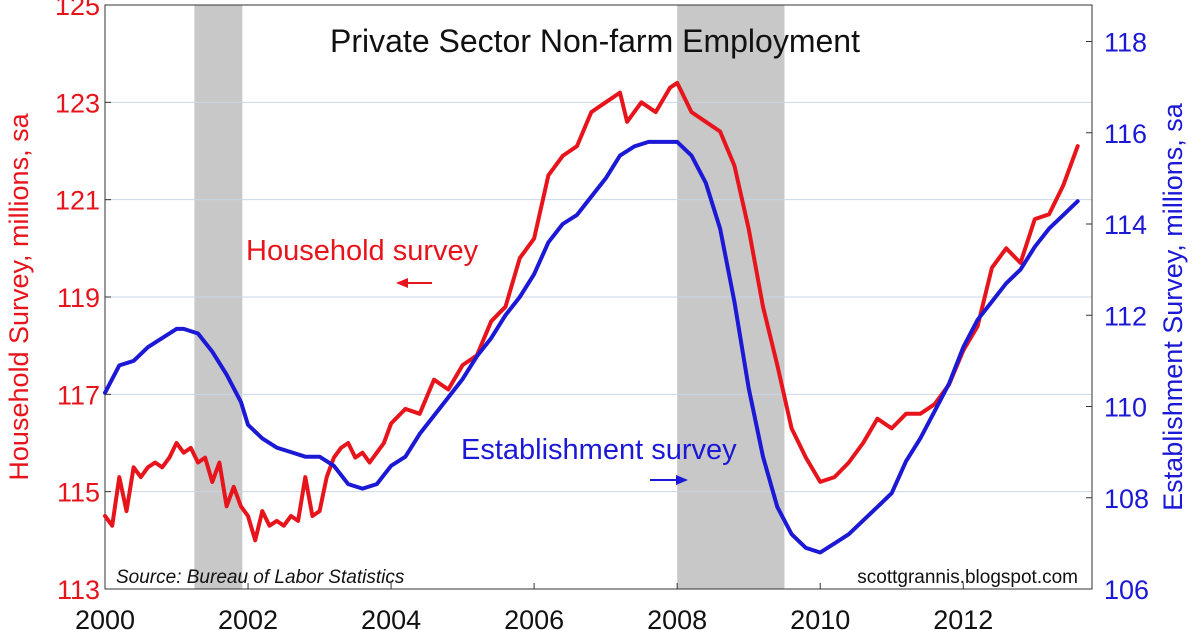  I want to click on y-right-tick-label: 116, so click(1125, 134).